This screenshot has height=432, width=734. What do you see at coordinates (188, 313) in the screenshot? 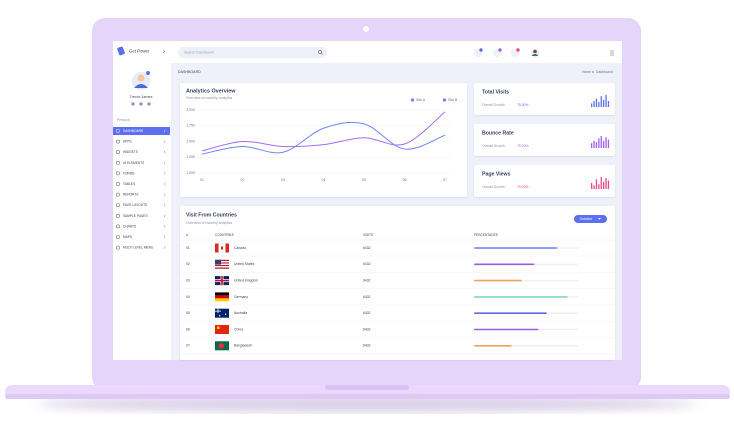
I see `row-rank: 05` at bounding box center [188, 313].